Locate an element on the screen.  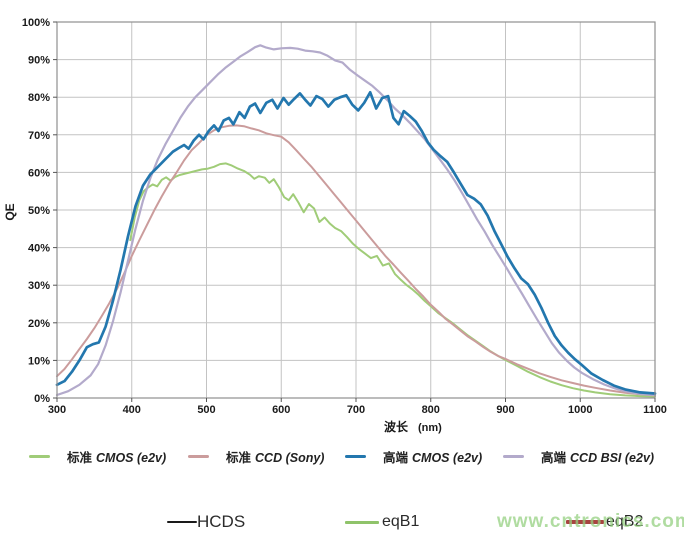
x-tick-label: 900 is located at coordinates (505, 410).